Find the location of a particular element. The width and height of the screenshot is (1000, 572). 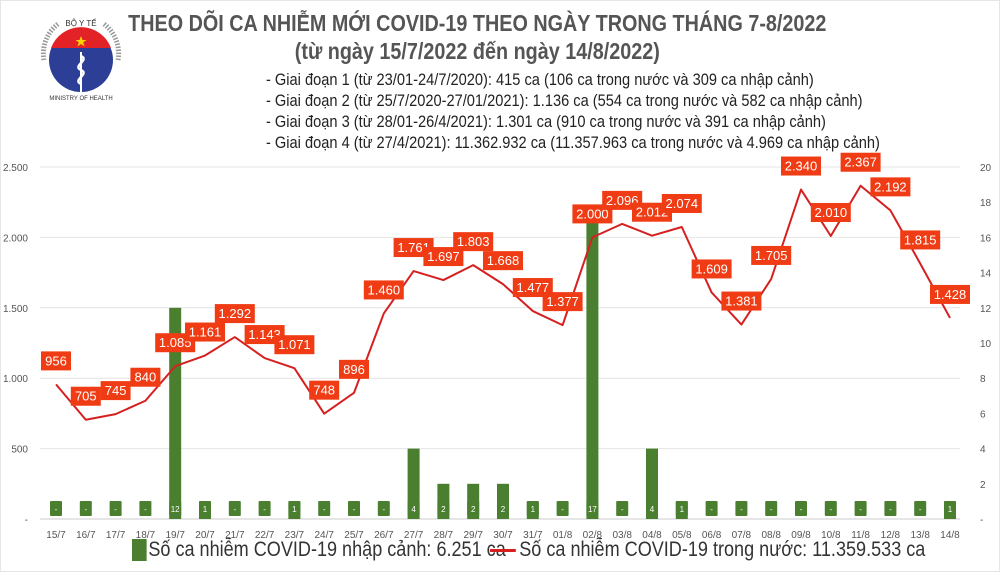

x-axis-tick: 21/7 is located at coordinates (235, 535).